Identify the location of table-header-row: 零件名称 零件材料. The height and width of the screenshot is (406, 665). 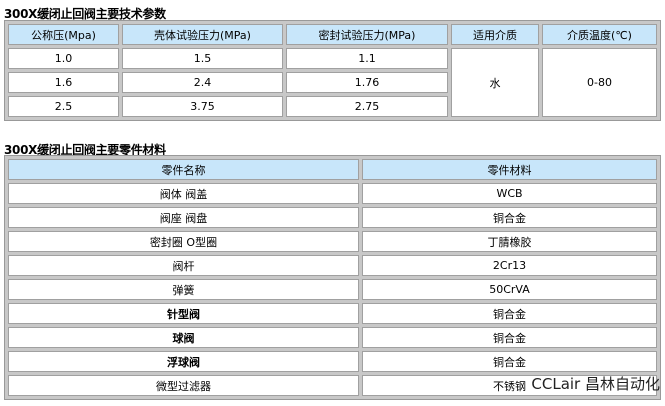
(332, 169).